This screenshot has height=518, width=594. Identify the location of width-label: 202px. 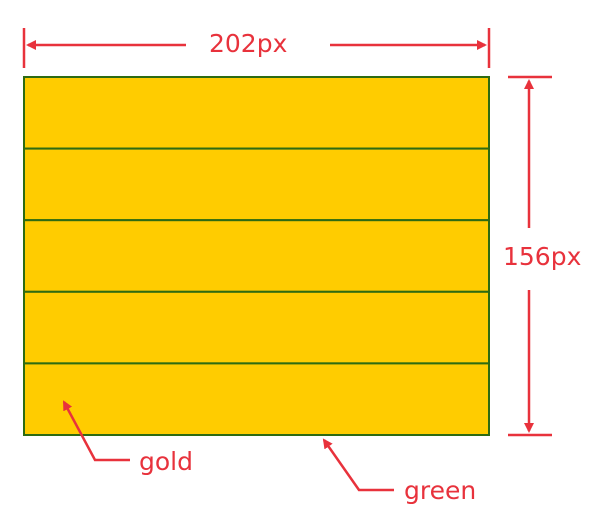
(248, 43).